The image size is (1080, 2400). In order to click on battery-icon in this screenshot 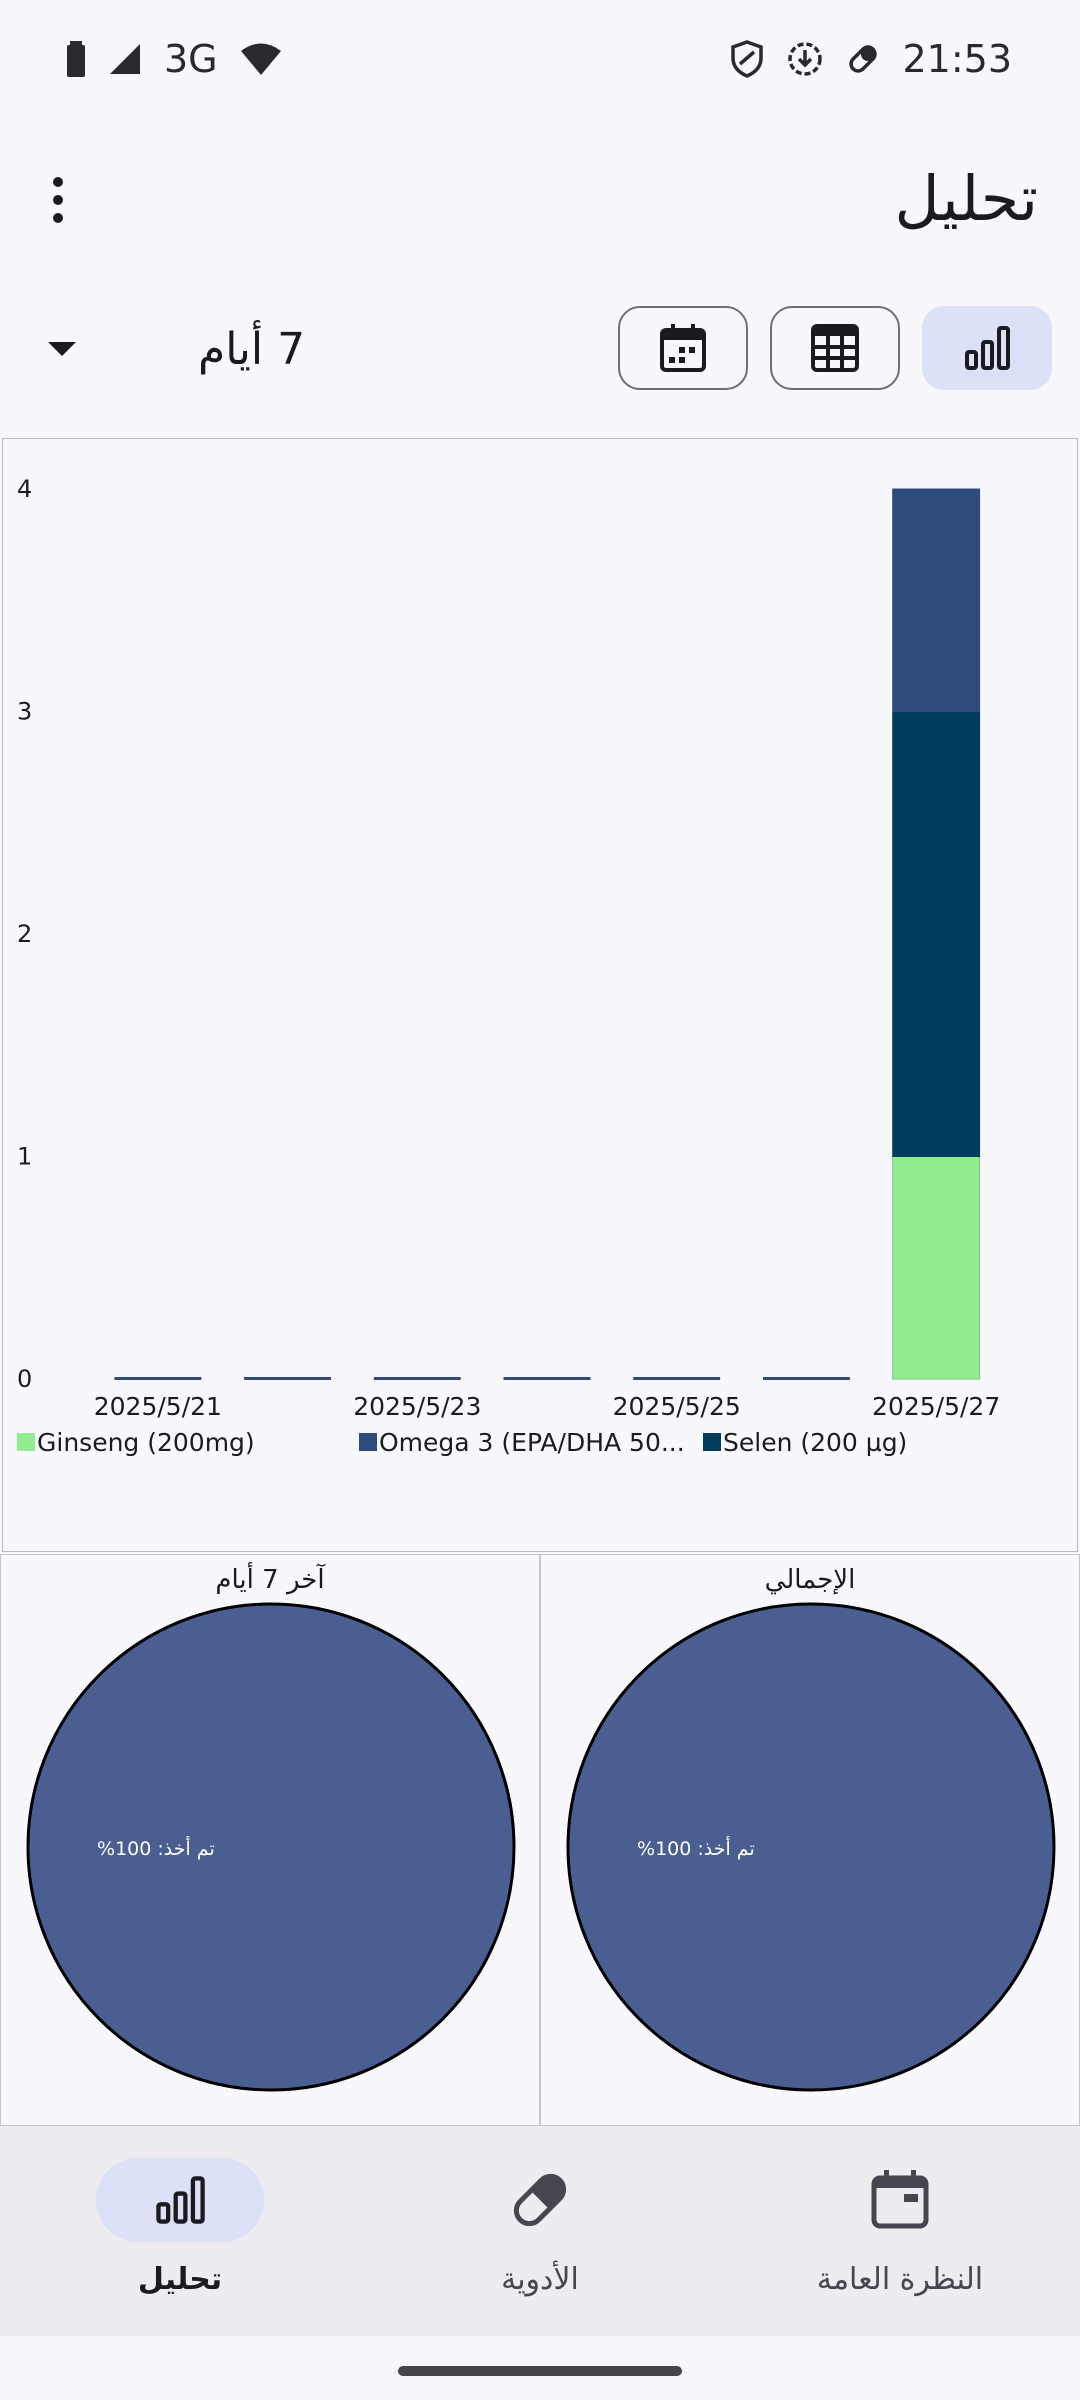, I will do `click(76, 59)`.